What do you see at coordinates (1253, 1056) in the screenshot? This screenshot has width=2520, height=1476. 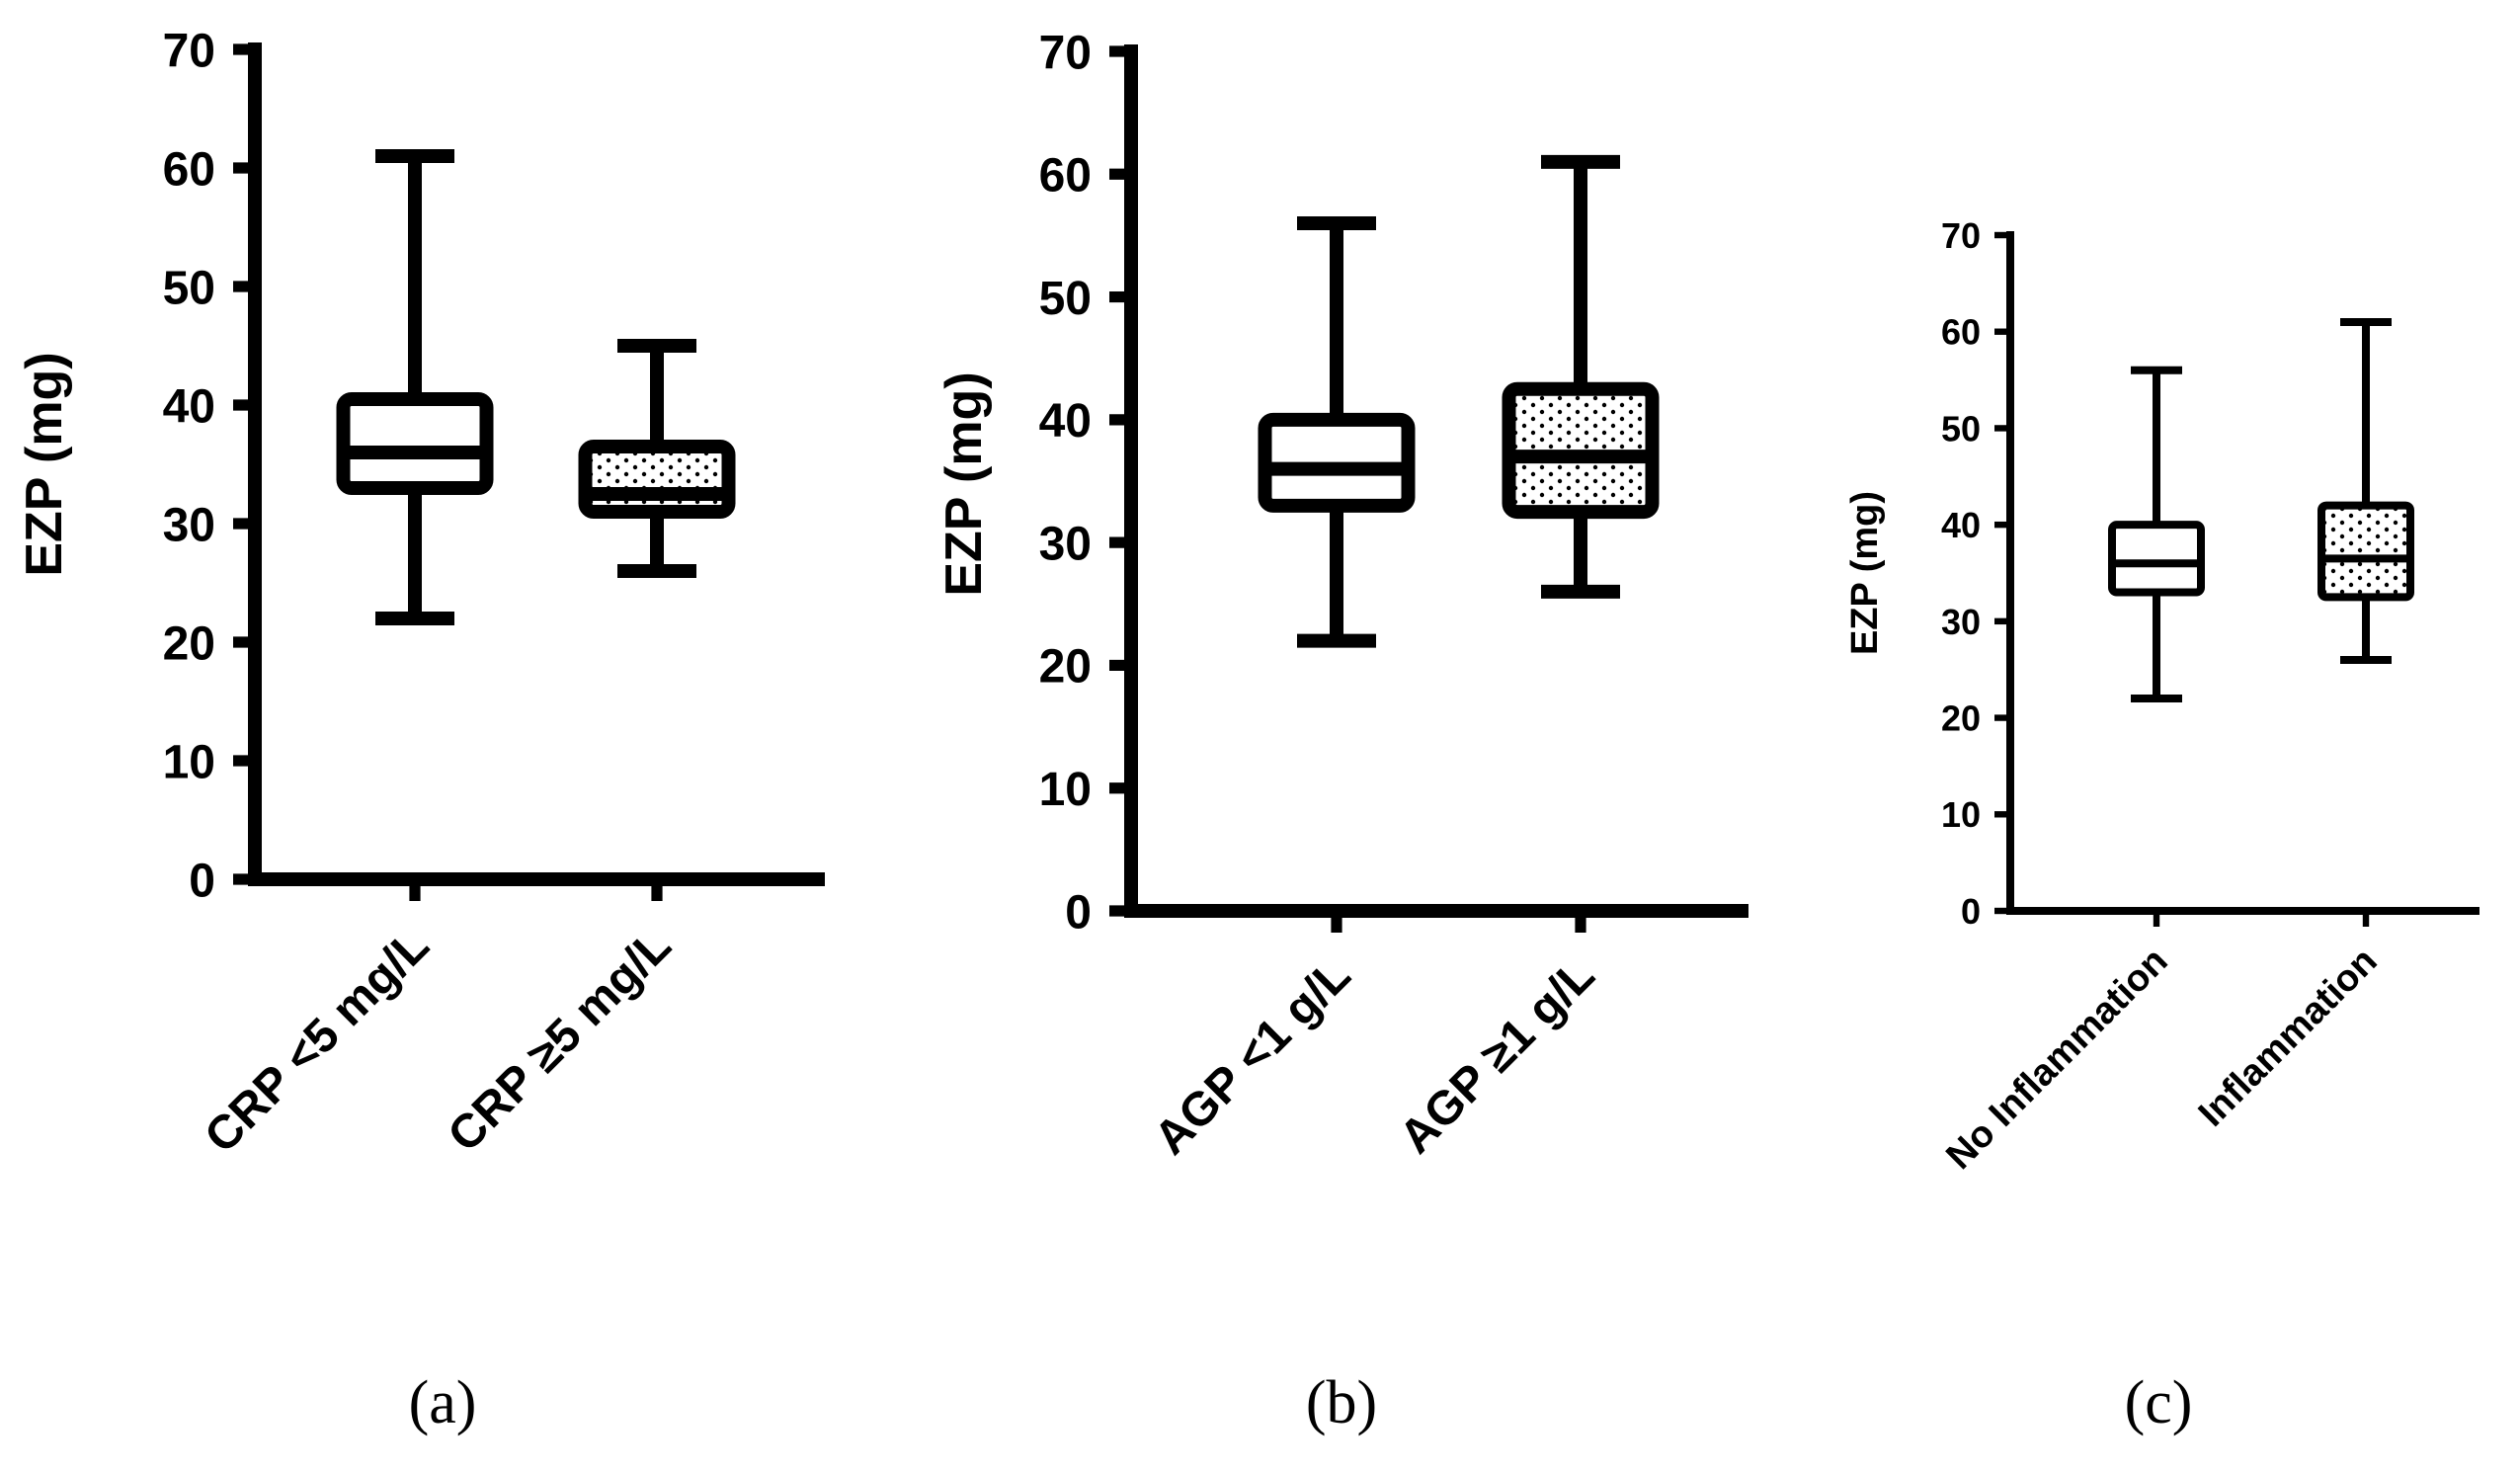 I see `category-label: AGP <1 g/L` at bounding box center [1253, 1056].